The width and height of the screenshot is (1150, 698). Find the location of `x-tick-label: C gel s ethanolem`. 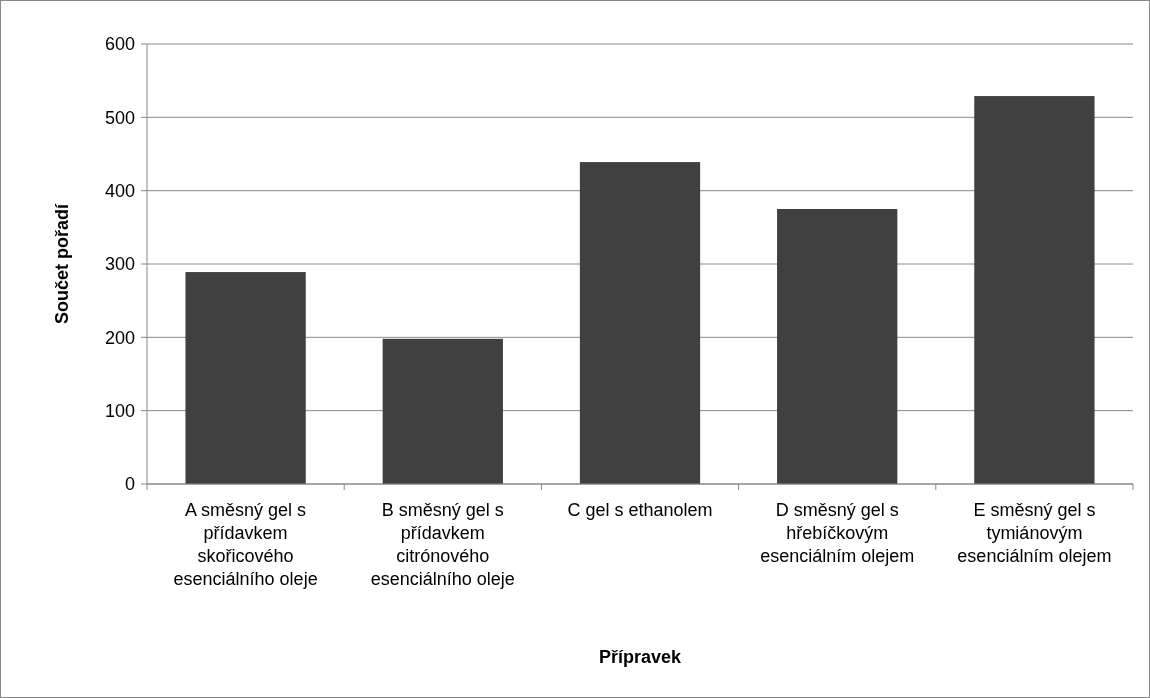

x-tick-label: C gel s ethanolem is located at coordinates (640, 510).